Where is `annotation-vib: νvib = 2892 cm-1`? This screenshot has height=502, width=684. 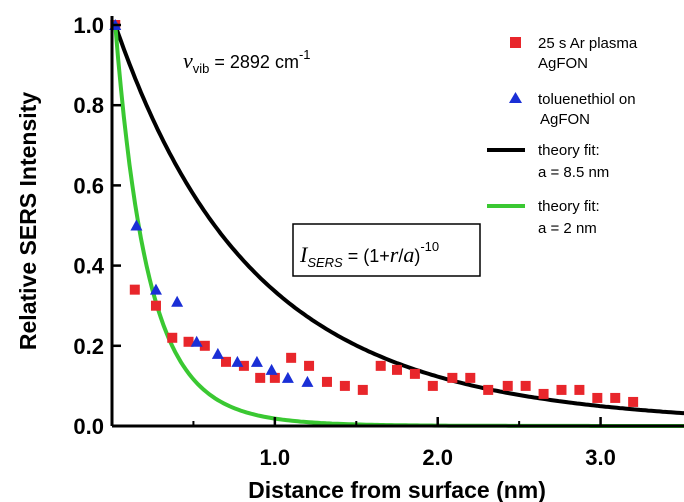 annotation-vib: νvib = 2892 cm-1 is located at coordinates (247, 61).